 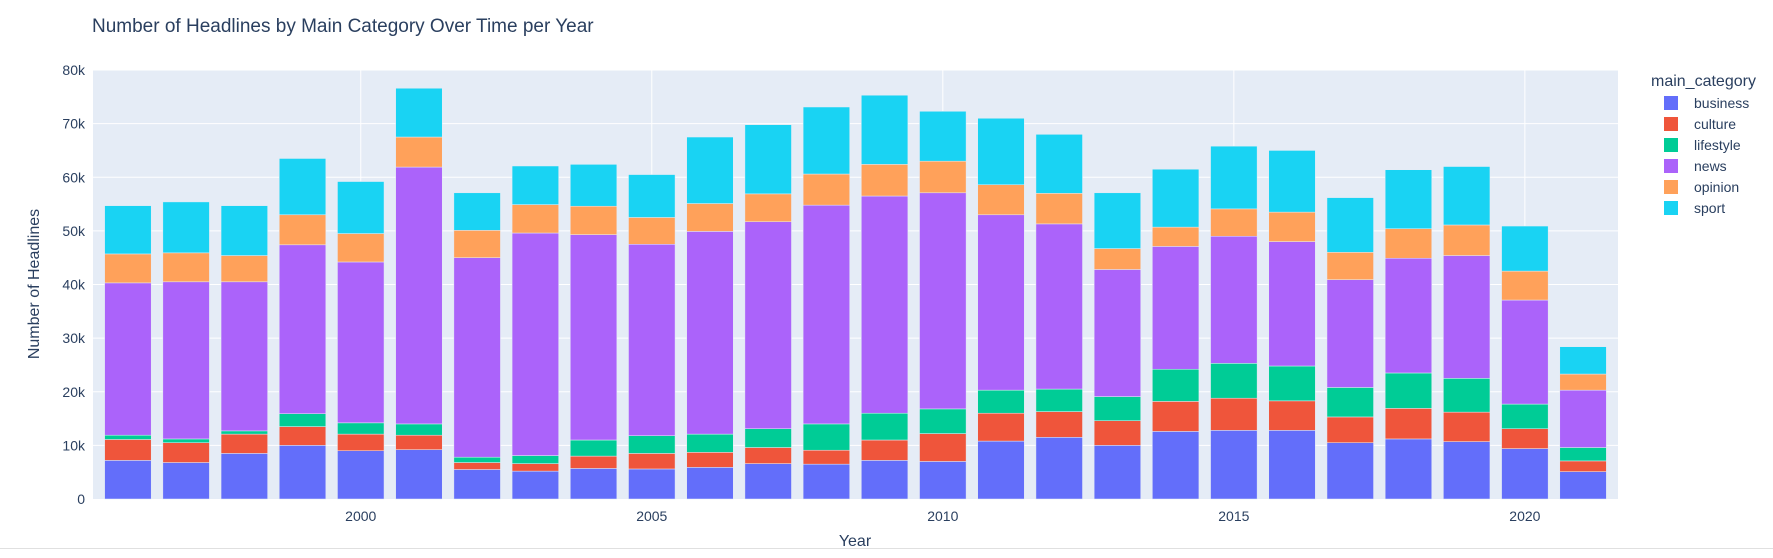 What do you see at coordinates (1709, 208) in the screenshot?
I see `legend-label-sport: sport` at bounding box center [1709, 208].